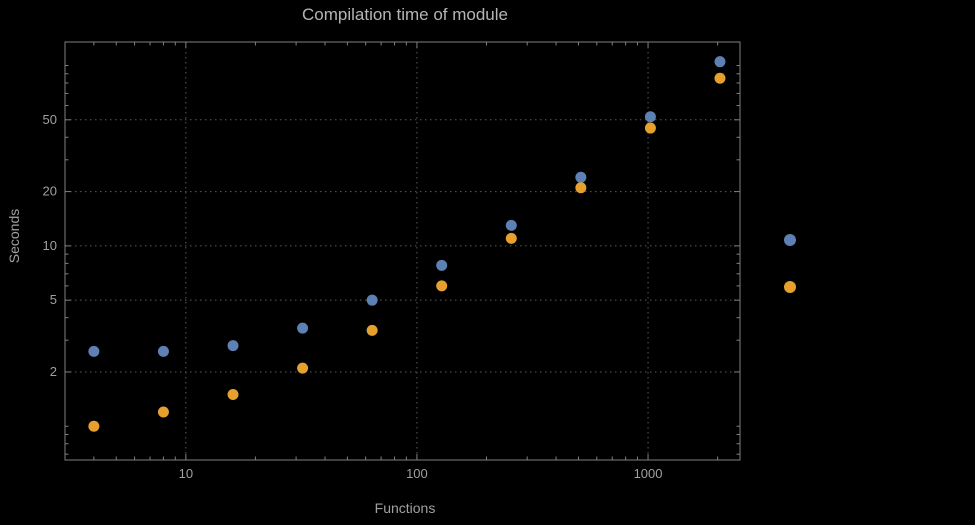  I want to click on chart-title: Compilation time of module, so click(405, 14).